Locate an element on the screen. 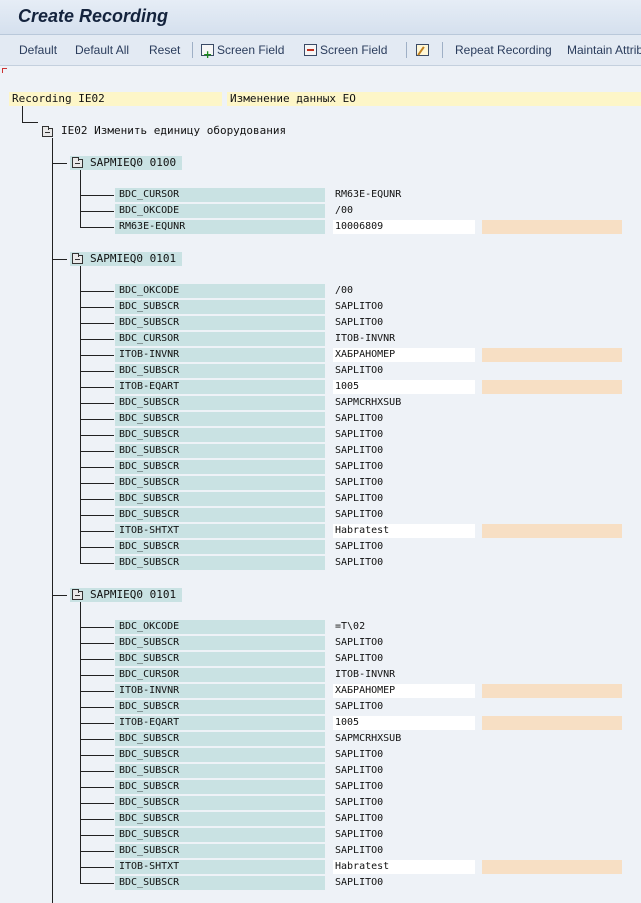  screen-header-background is located at coordinates (126, 259).